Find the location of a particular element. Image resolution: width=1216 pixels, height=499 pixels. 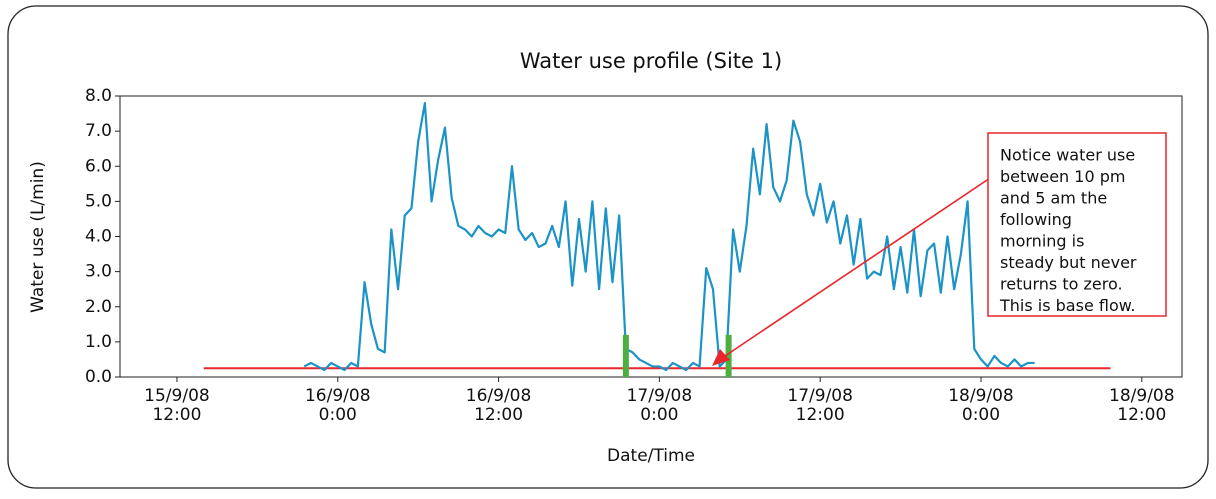

x-tick-label: 16/9/08 0:00 is located at coordinates (338, 405).